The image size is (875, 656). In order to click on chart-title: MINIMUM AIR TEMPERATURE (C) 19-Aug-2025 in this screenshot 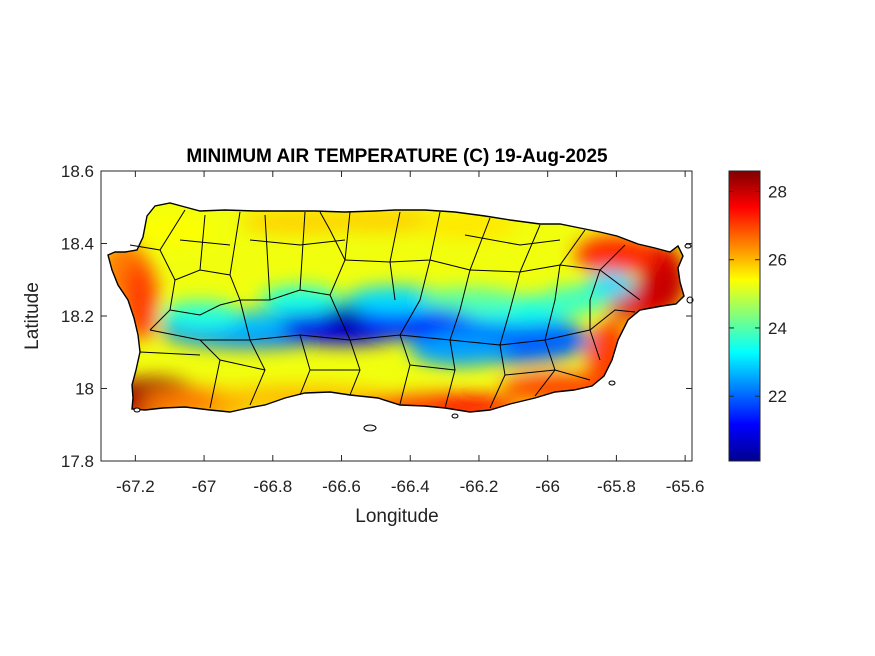, I will do `click(397, 156)`.